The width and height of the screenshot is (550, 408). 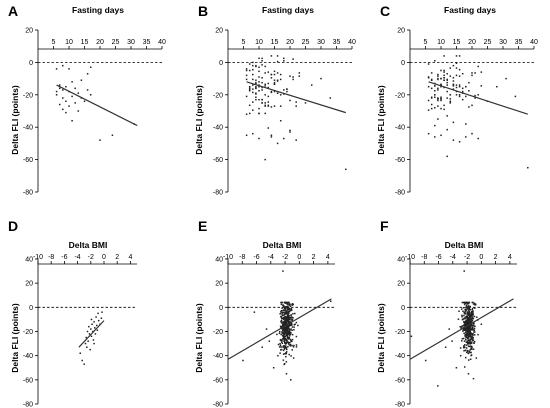 What do you see at coordinates (321, 42) in the screenshot?
I see `x-tick-label: 30` at bounding box center [321, 42].